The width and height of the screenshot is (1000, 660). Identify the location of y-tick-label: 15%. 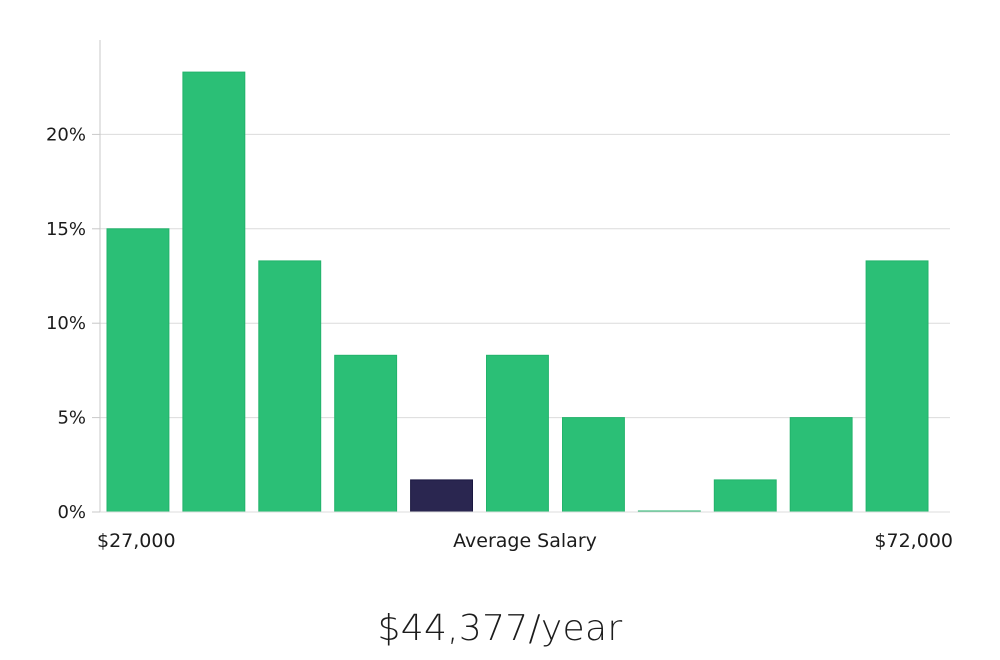
(66, 229).